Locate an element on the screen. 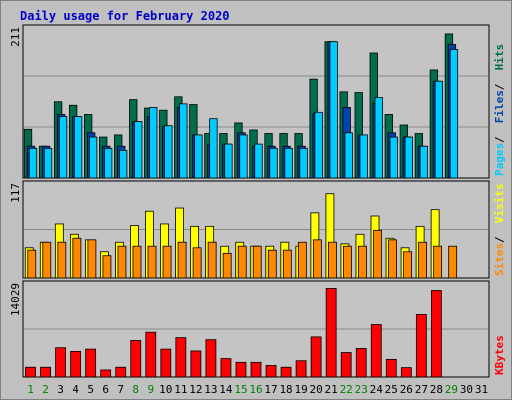  legend-label-hits: Hits is located at coordinates (499, 57).